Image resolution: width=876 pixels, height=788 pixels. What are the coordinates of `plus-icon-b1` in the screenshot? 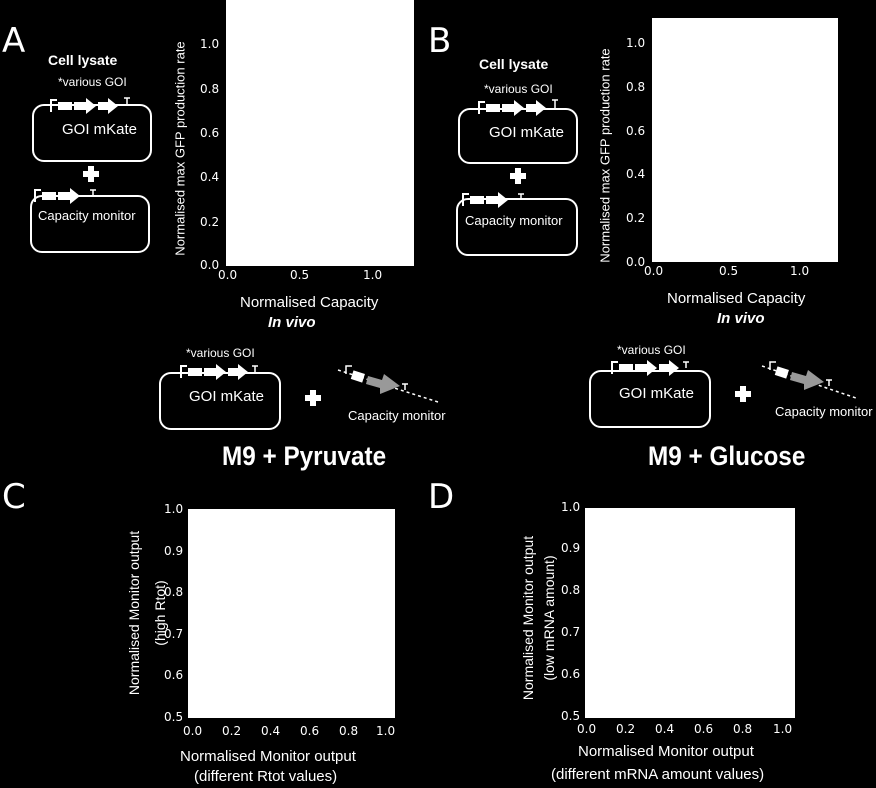 It's located at (518, 176).